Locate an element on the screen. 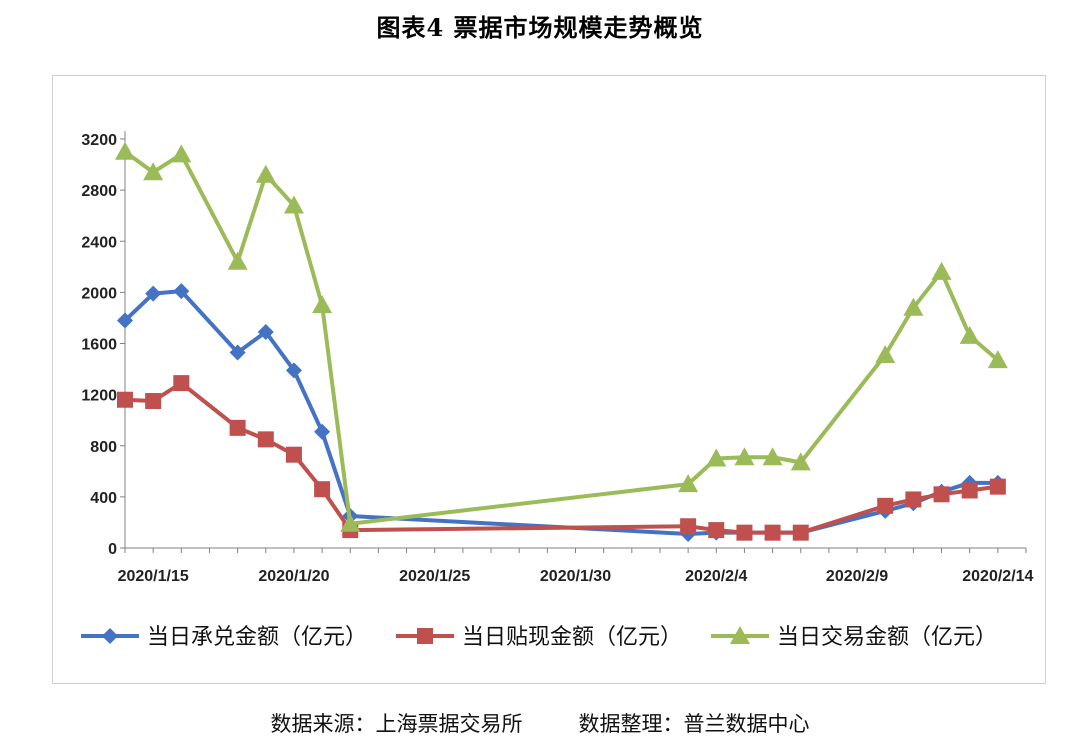  y-tick-label: 3200 is located at coordinates (99, 140).